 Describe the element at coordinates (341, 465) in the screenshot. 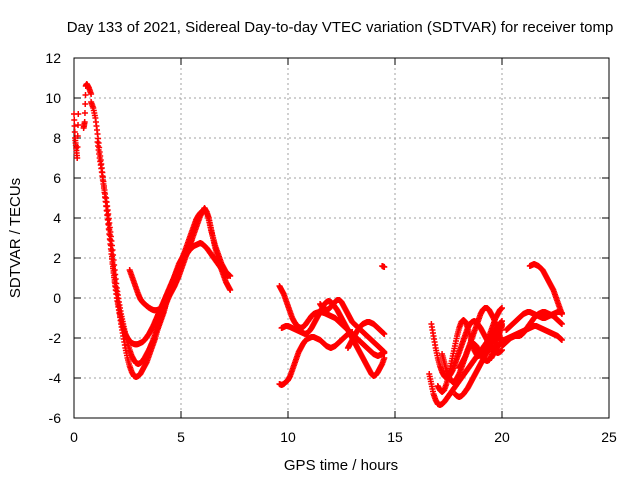

I see `x-axis-label: GPS time / hours` at that location.